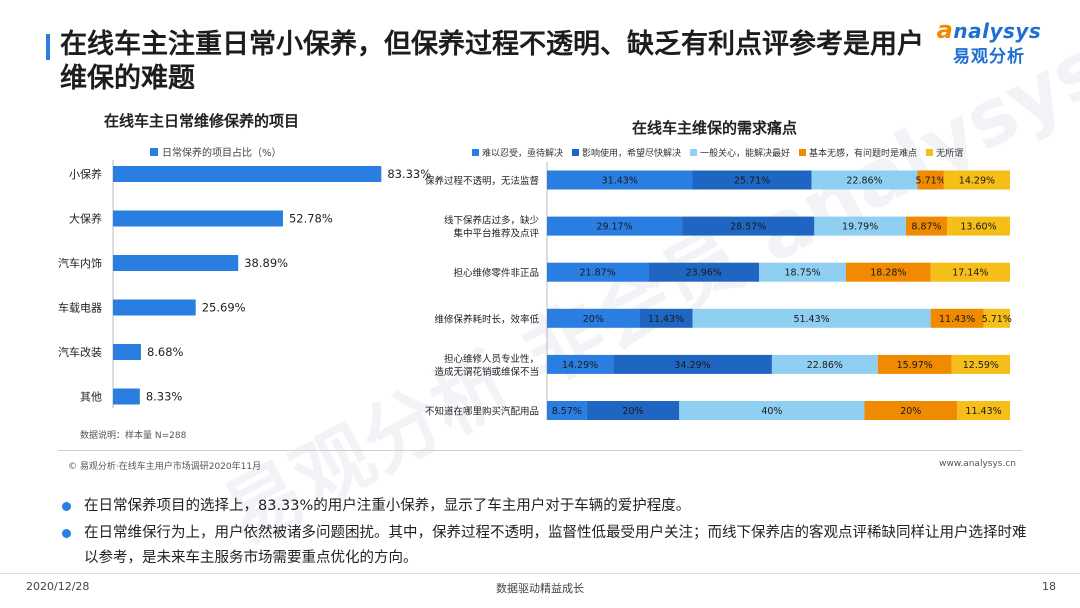 This screenshot has height=608, width=1080. What do you see at coordinates (745, 154) in the screenshot?
I see `legend-label: 一般关心，能解决最好` at bounding box center [745, 154].